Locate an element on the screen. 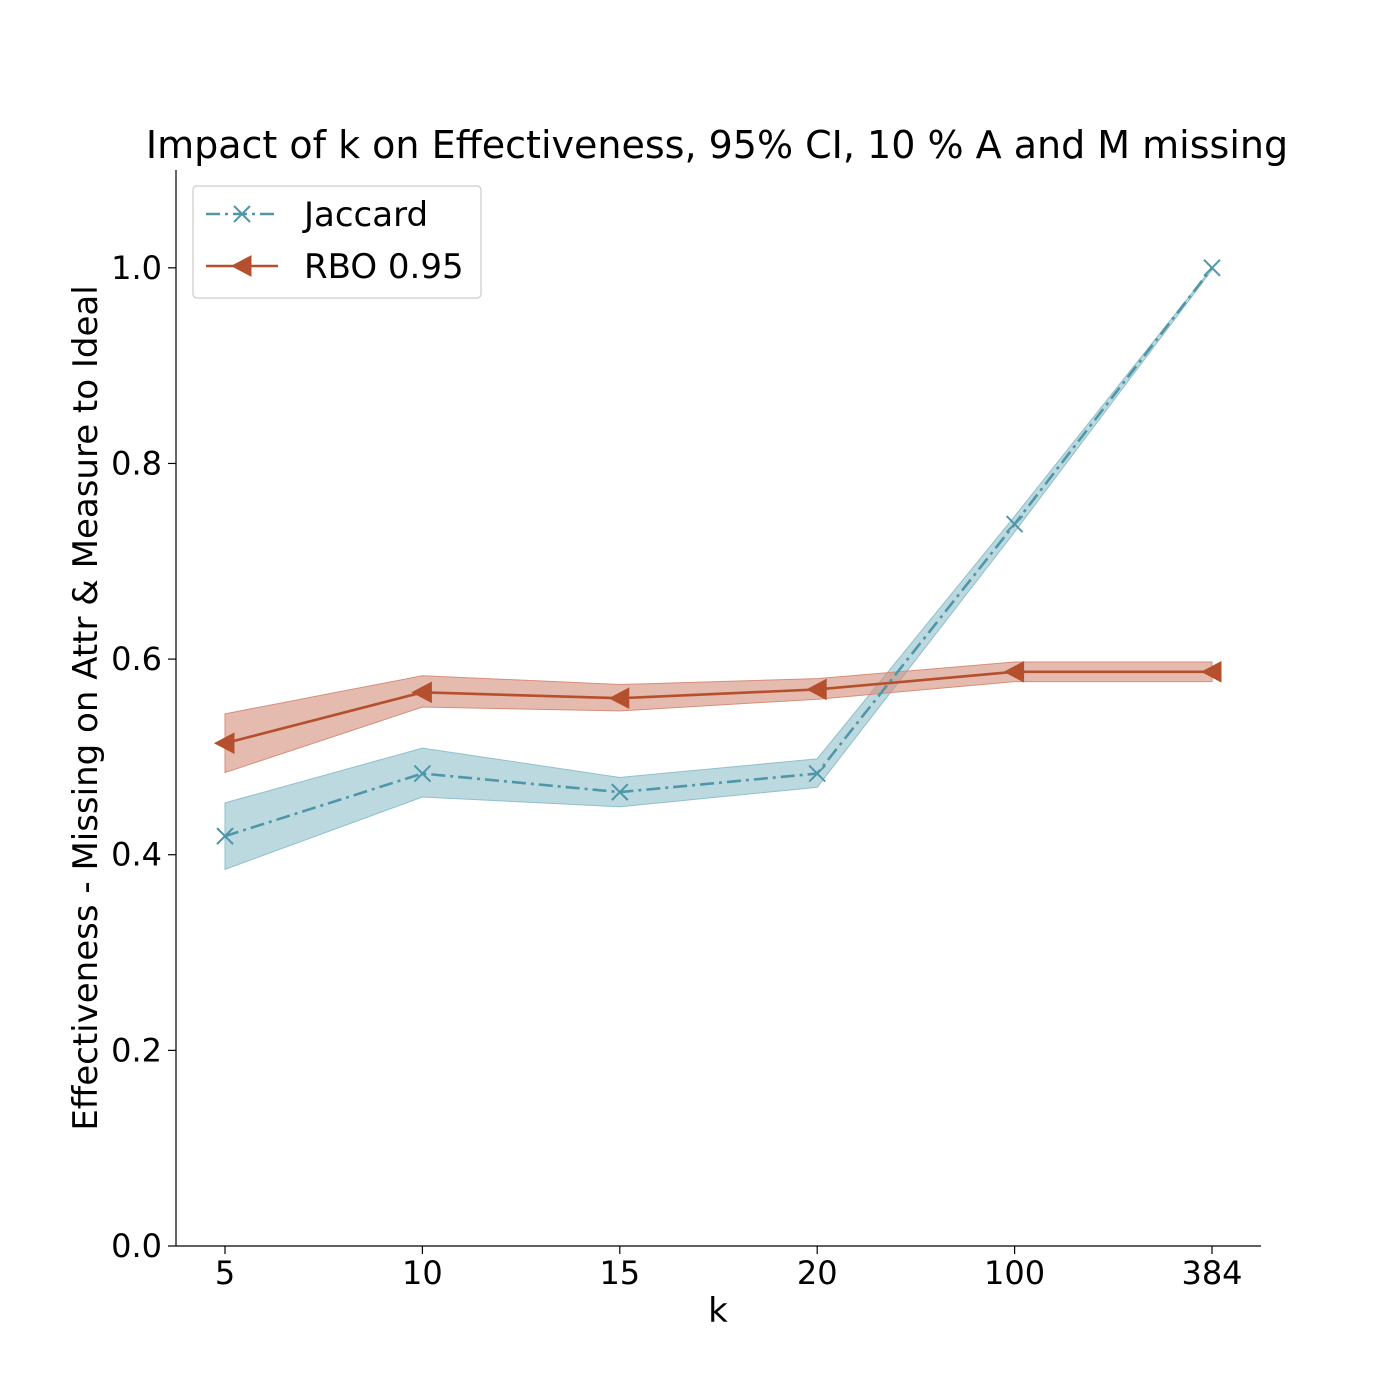 The image size is (1400, 1400). y-tick-label: 1.0 is located at coordinates (136, 268).